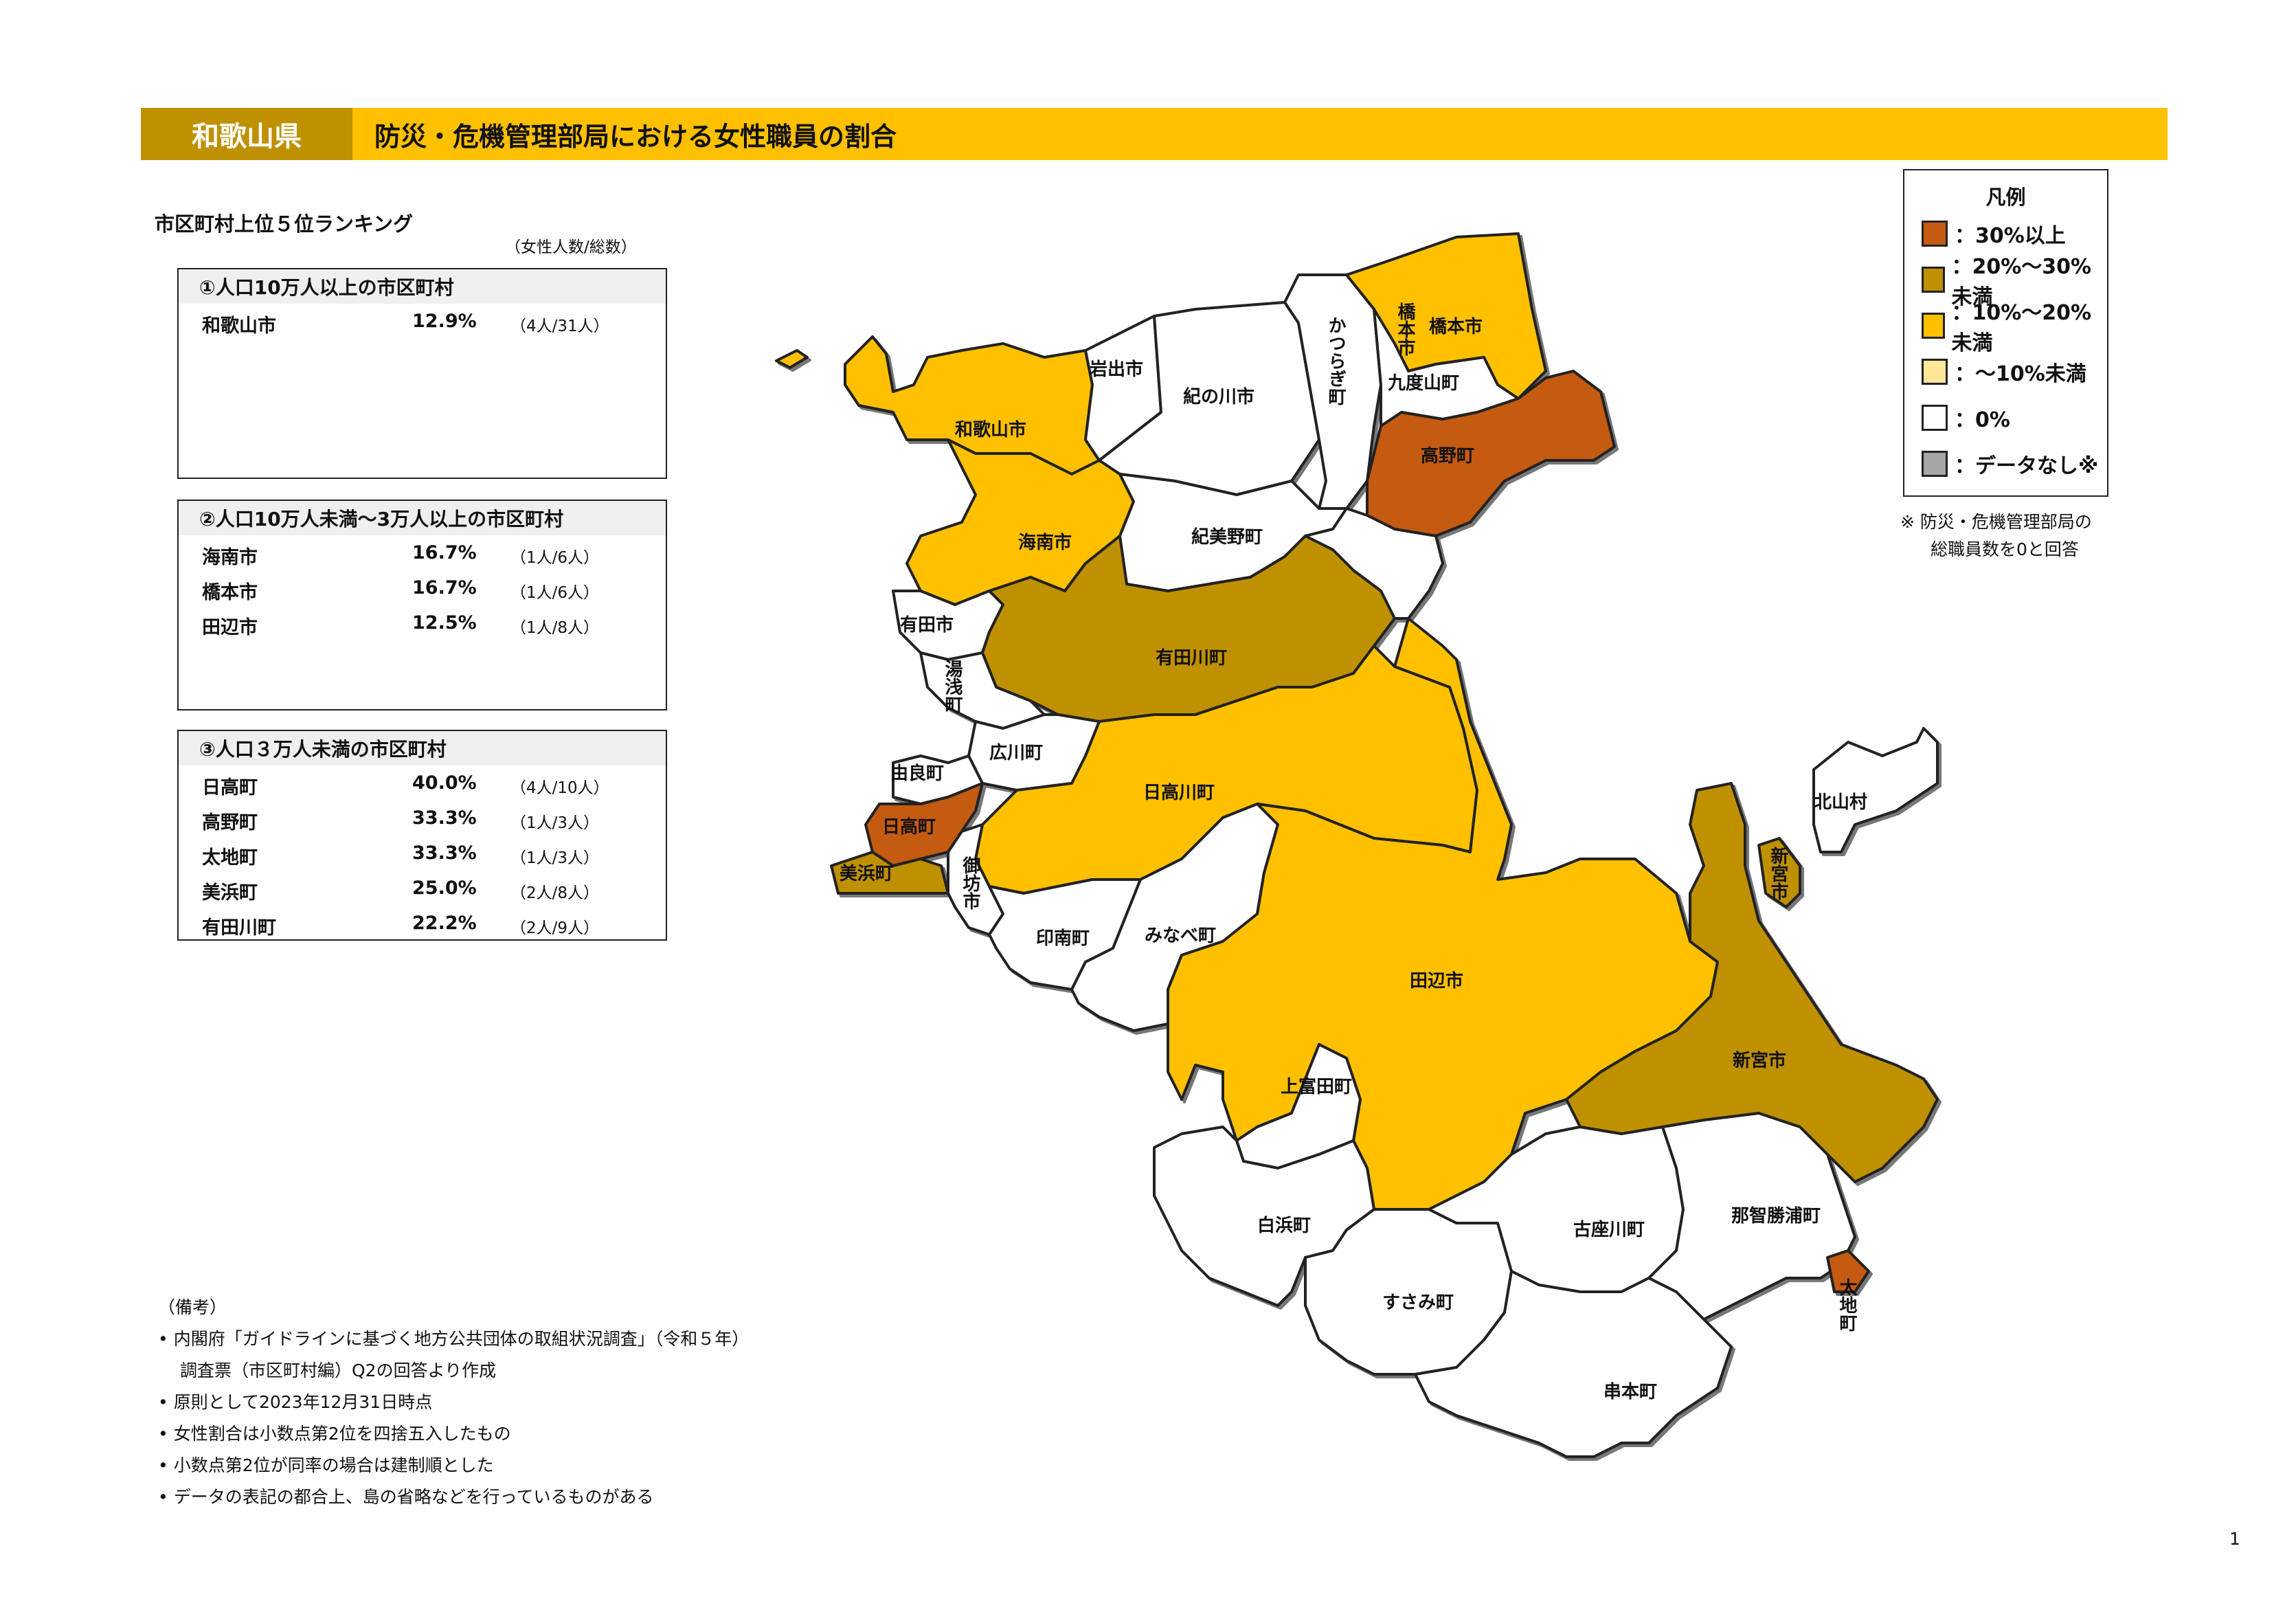  Describe the element at coordinates (1418, 1302) in the screenshot. I see `label-susami: すさみ町` at that location.